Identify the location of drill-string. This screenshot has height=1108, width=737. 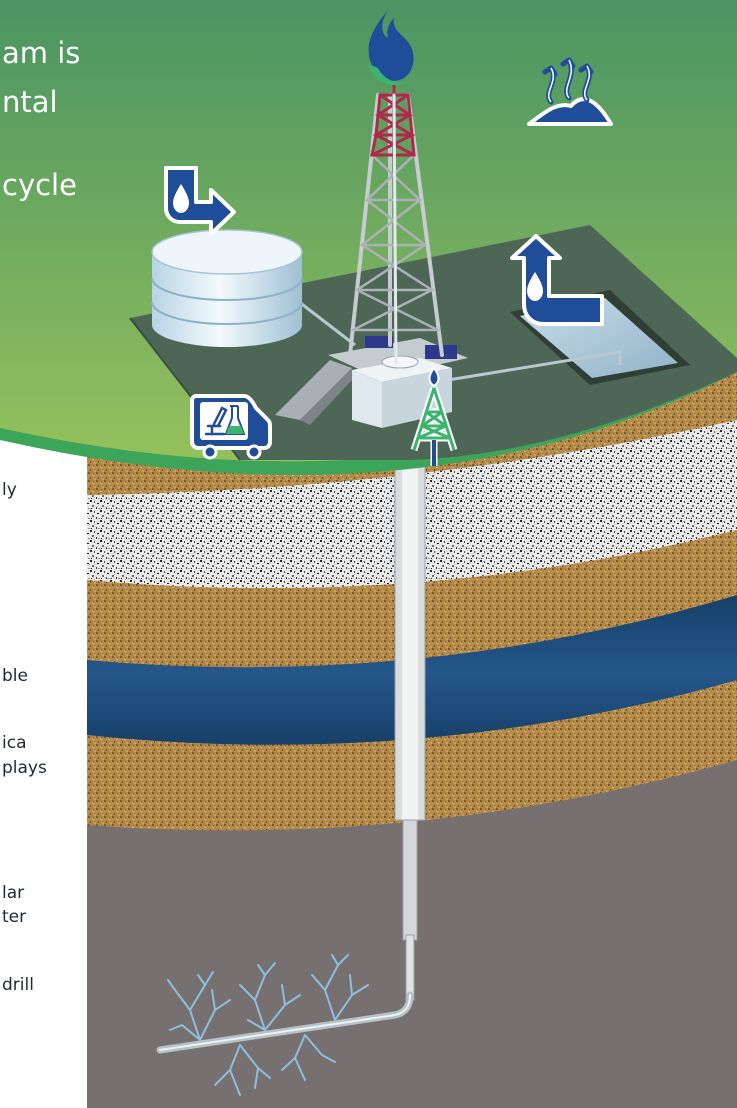
(395, 228).